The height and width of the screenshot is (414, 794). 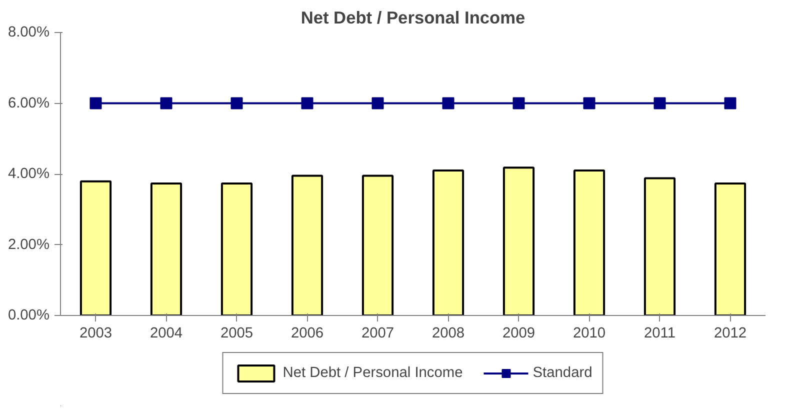 What do you see at coordinates (29, 316) in the screenshot?
I see `y-tick-label: 0.00%` at bounding box center [29, 316].